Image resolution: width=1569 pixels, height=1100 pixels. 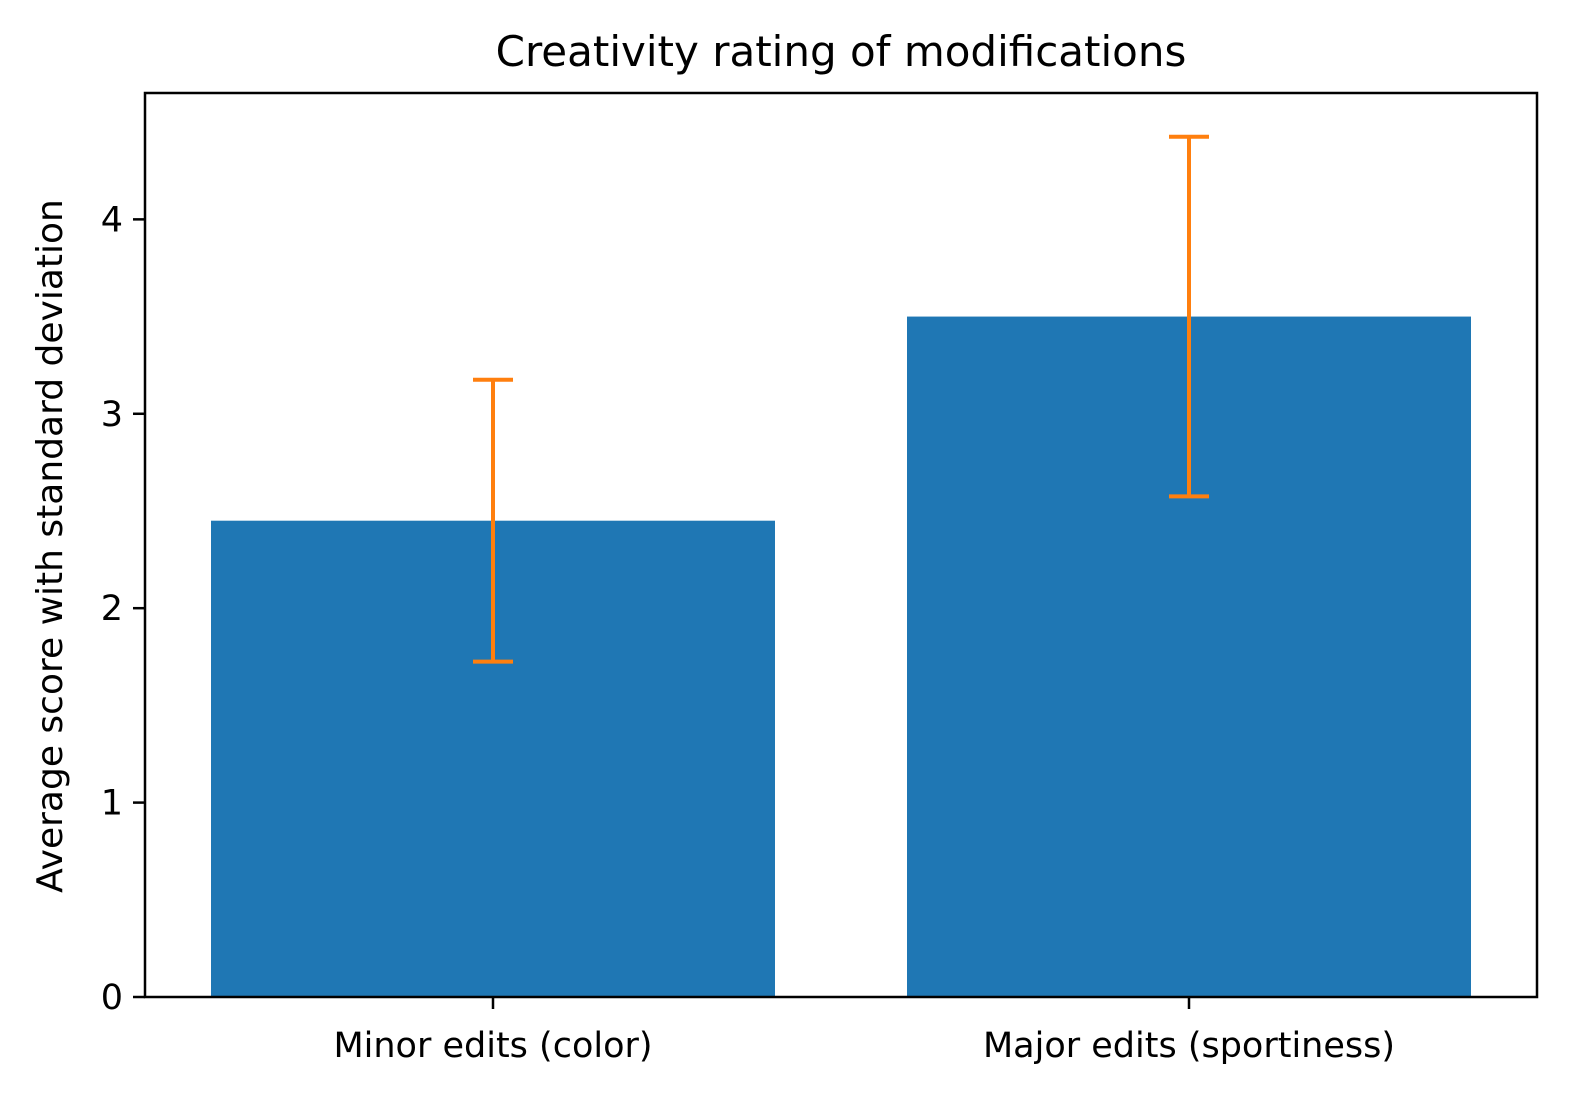 I want to click on chart-title: Creativity rating of modifications, so click(x=841, y=51).